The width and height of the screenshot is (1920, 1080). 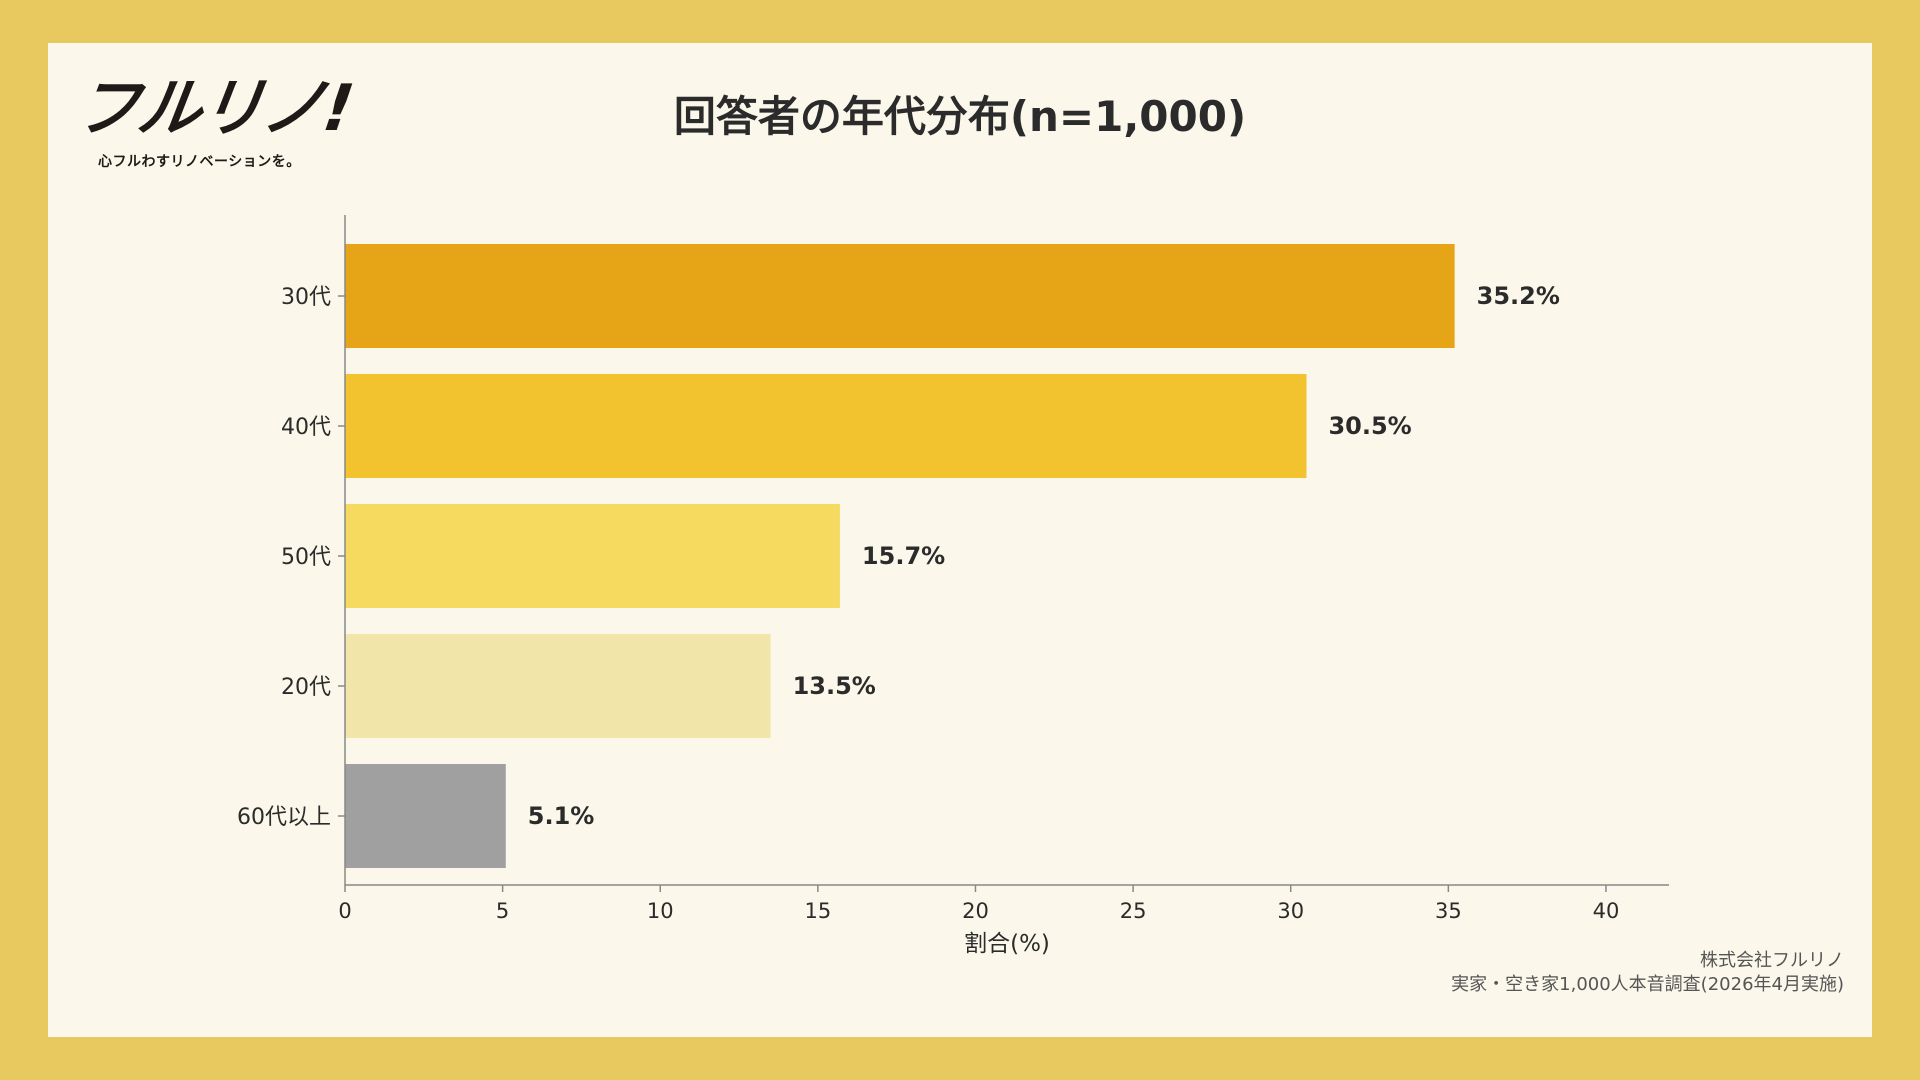 What do you see at coordinates (306, 297) in the screenshot?
I see `y-tick-label-0: 30代` at bounding box center [306, 297].